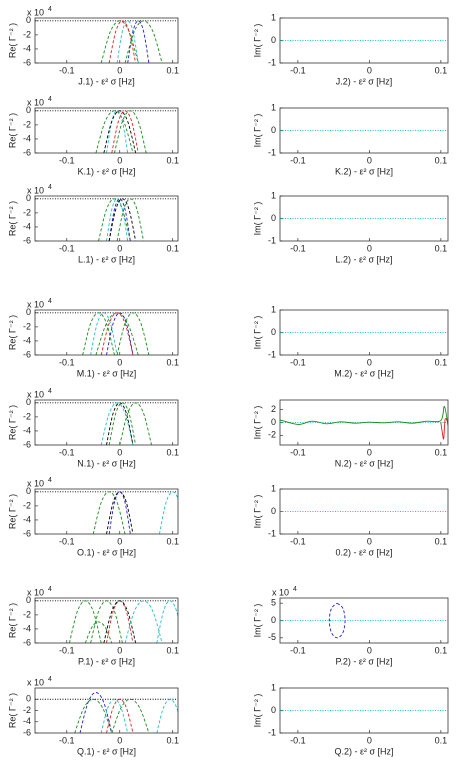 This screenshot has height=772, width=456. I want to click on panel: -0.1 0 0.1 -1 0 1 Q.2) - ε² σ [Hz] Im( Γ⁻² ), so click(350, 719).